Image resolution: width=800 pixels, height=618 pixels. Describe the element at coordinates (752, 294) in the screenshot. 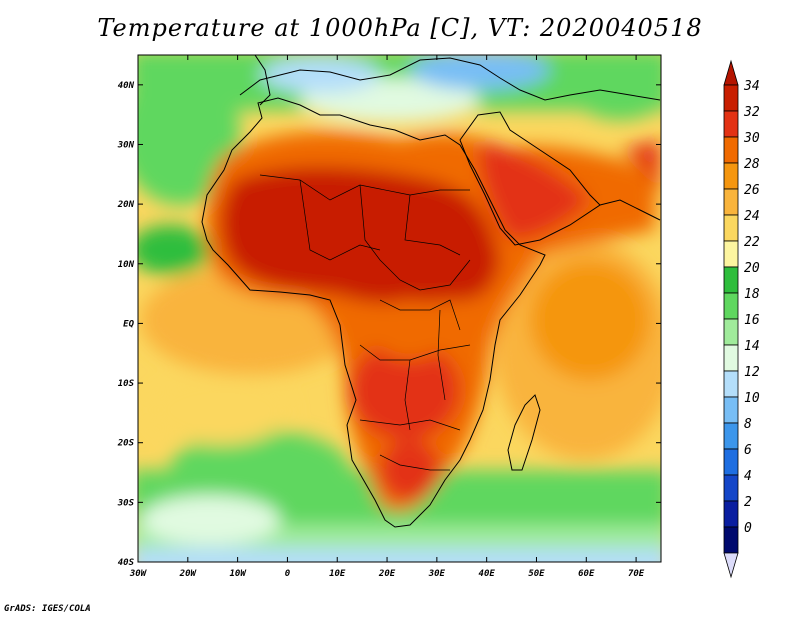

I see `colorbar-label: 18` at that location.